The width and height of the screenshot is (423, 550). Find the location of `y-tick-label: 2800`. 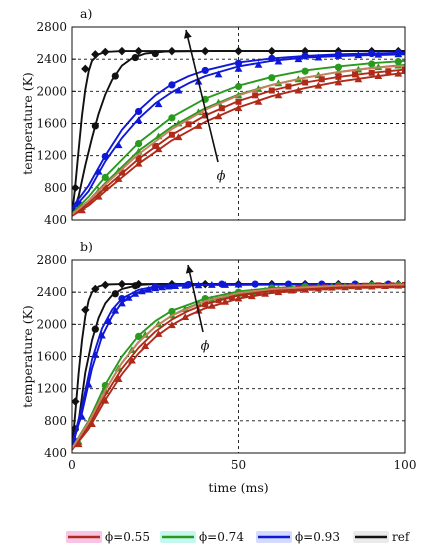

y-tick-label: 2800 is located at coordinates (51, 27).